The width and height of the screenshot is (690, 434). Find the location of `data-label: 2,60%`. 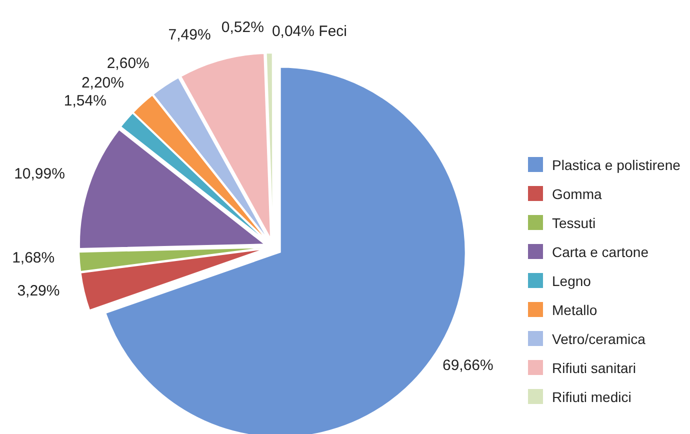

data-label: 2,60% is located at coordinates (128, 63).